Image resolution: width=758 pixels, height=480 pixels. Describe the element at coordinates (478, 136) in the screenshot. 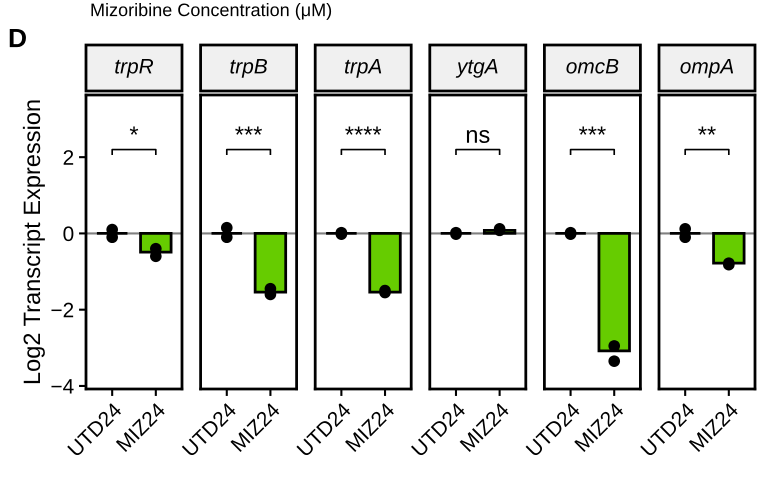

I see `annotation: ns` at that location.